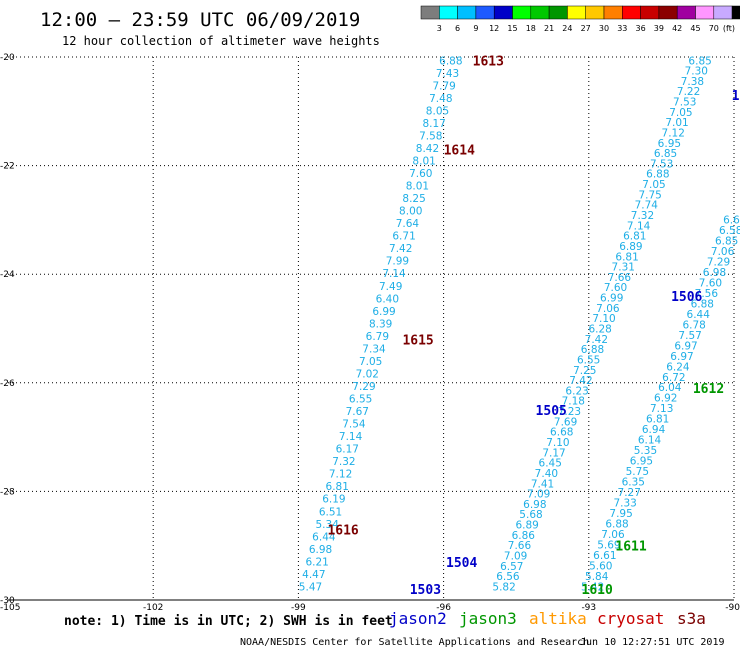 The height and width of the screenshot is (650, 740). I want to click on swh-value: 6.86, so click(524, 536).